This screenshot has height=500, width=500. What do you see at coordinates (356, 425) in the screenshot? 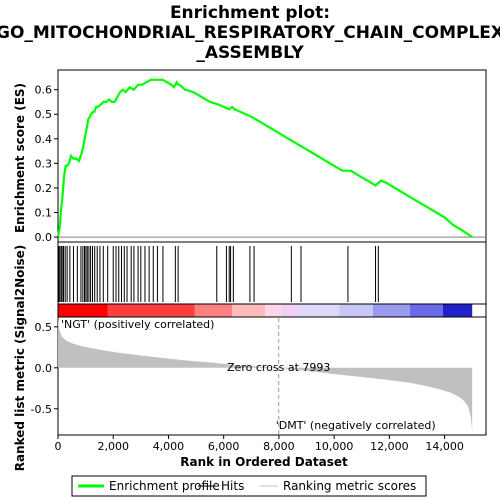
I see `negative-label: 'DMT' (negatively correlated)` at bounding box center [356, 425].